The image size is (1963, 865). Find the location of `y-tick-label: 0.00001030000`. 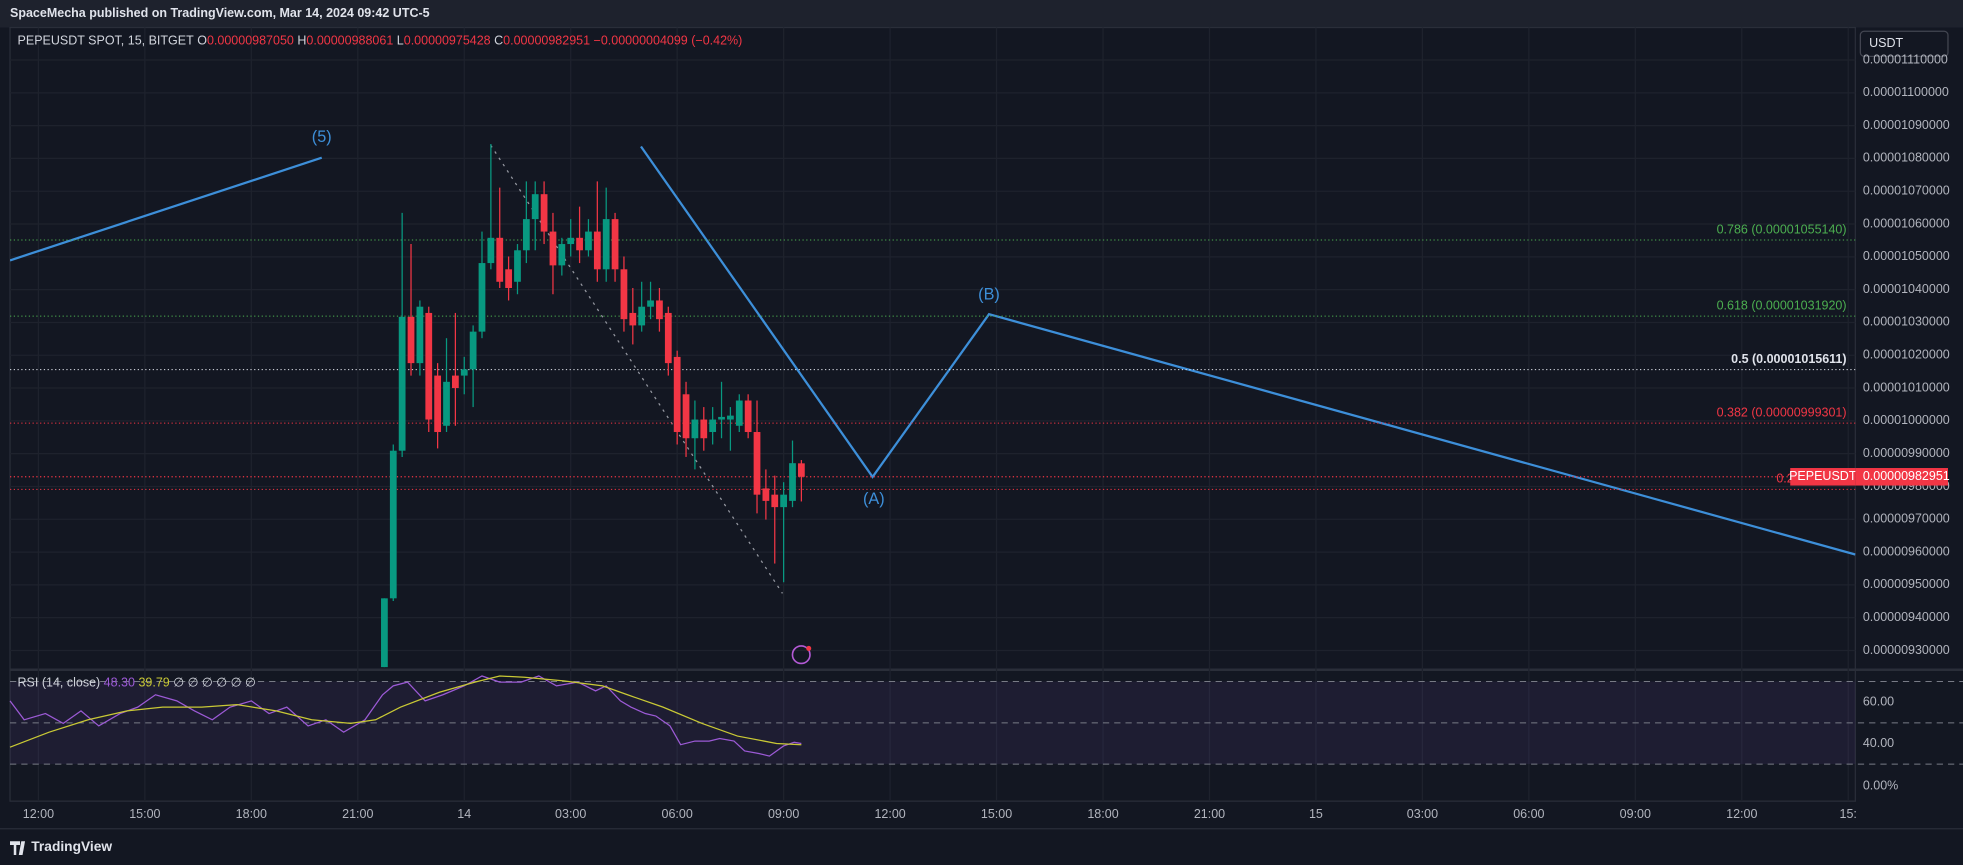

y-tick-label: 0.00001030000 is located at coordinates (1906, 322).